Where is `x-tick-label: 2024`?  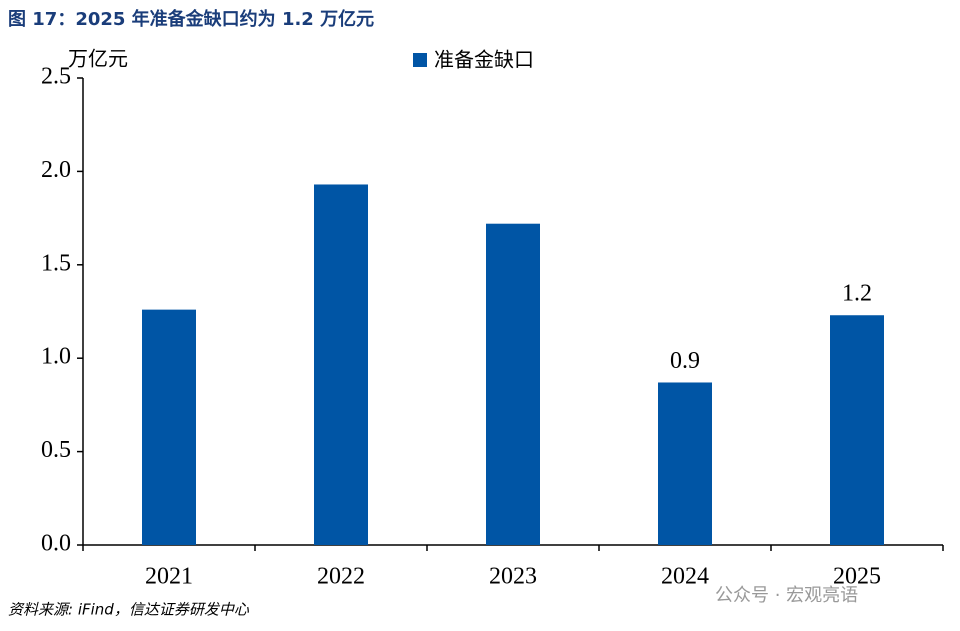
x-tick-label: 2024 is located at coordinates (685, 577).